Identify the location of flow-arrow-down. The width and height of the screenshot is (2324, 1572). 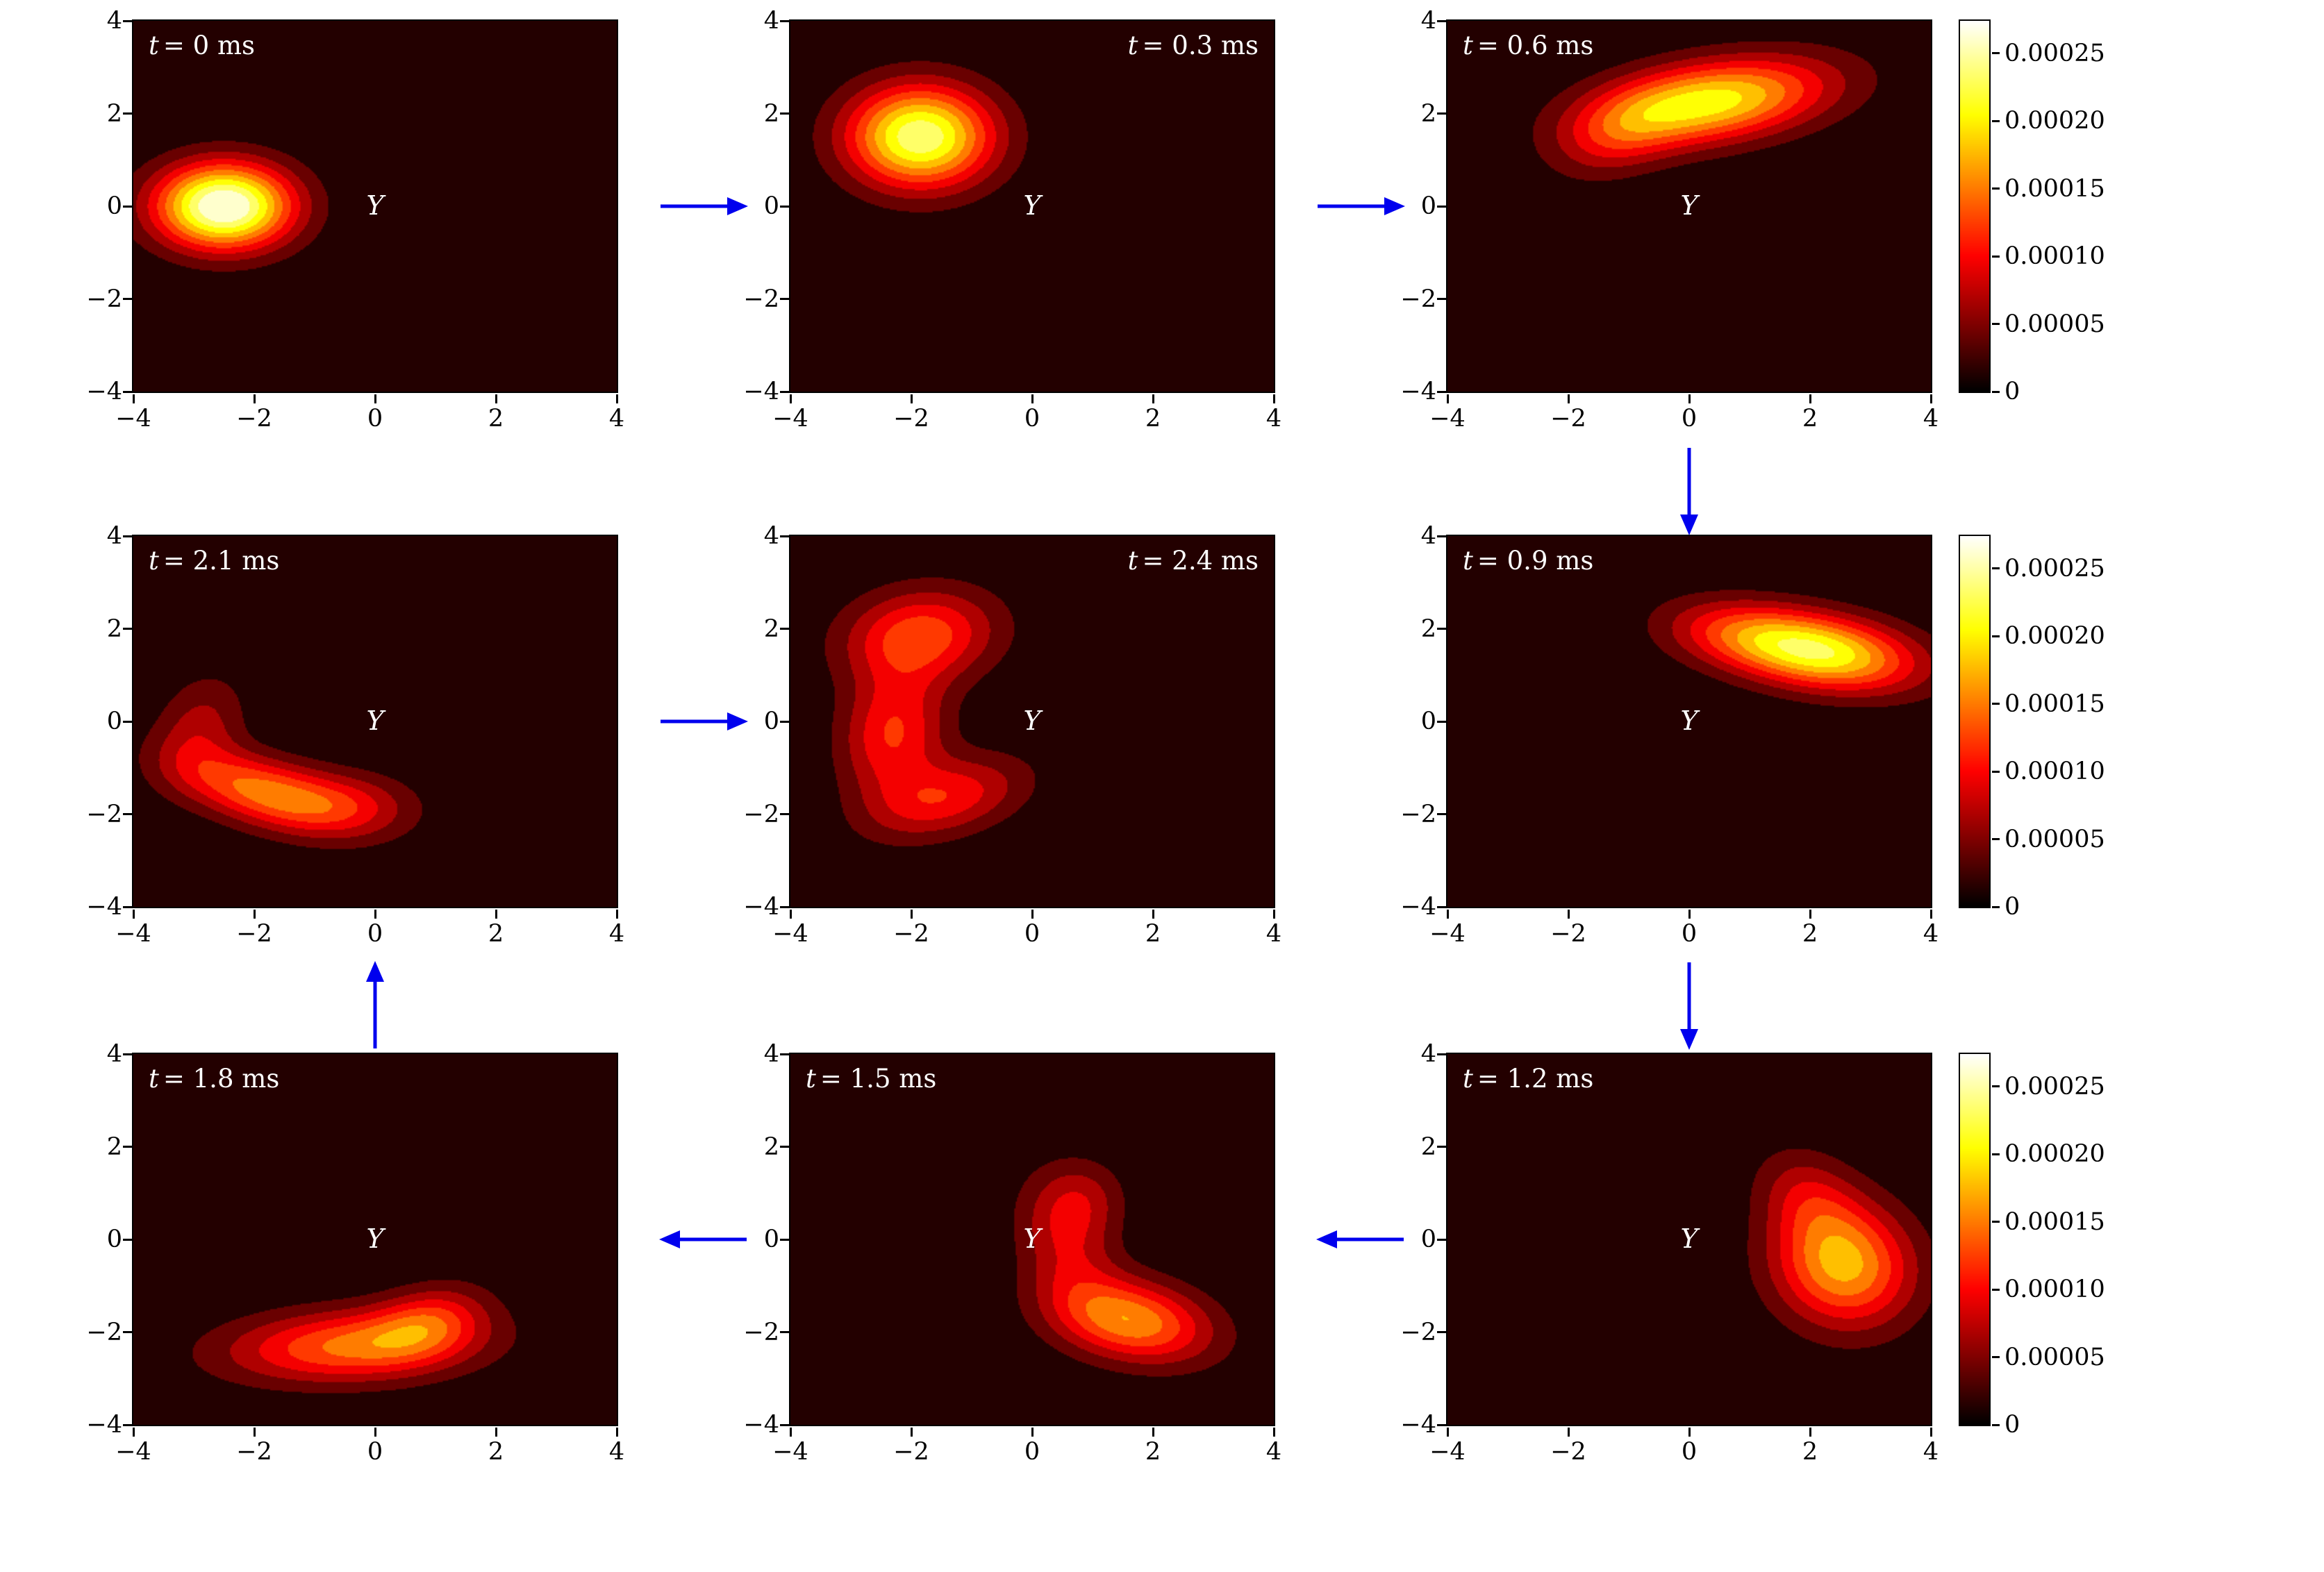
(1689, 1006).